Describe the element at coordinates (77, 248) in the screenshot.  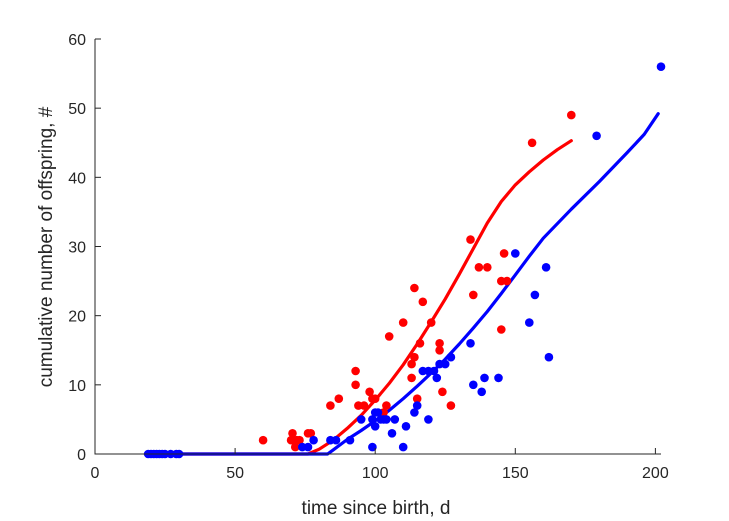
I see `y-tick-label: 30` at that location.